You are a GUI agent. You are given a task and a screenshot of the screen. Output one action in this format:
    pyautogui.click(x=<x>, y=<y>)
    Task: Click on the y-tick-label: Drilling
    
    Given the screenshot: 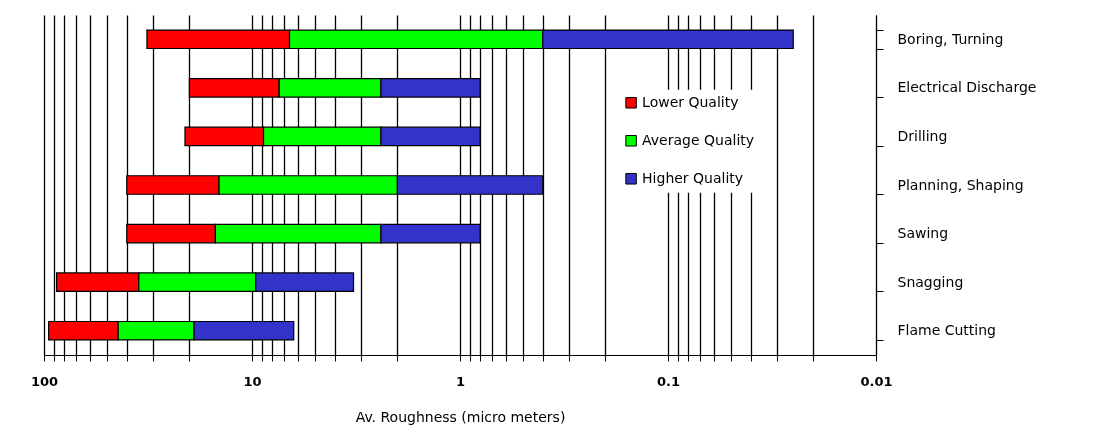 What is the action you would take?
    pyautogui.click(x=922, y=135)
    